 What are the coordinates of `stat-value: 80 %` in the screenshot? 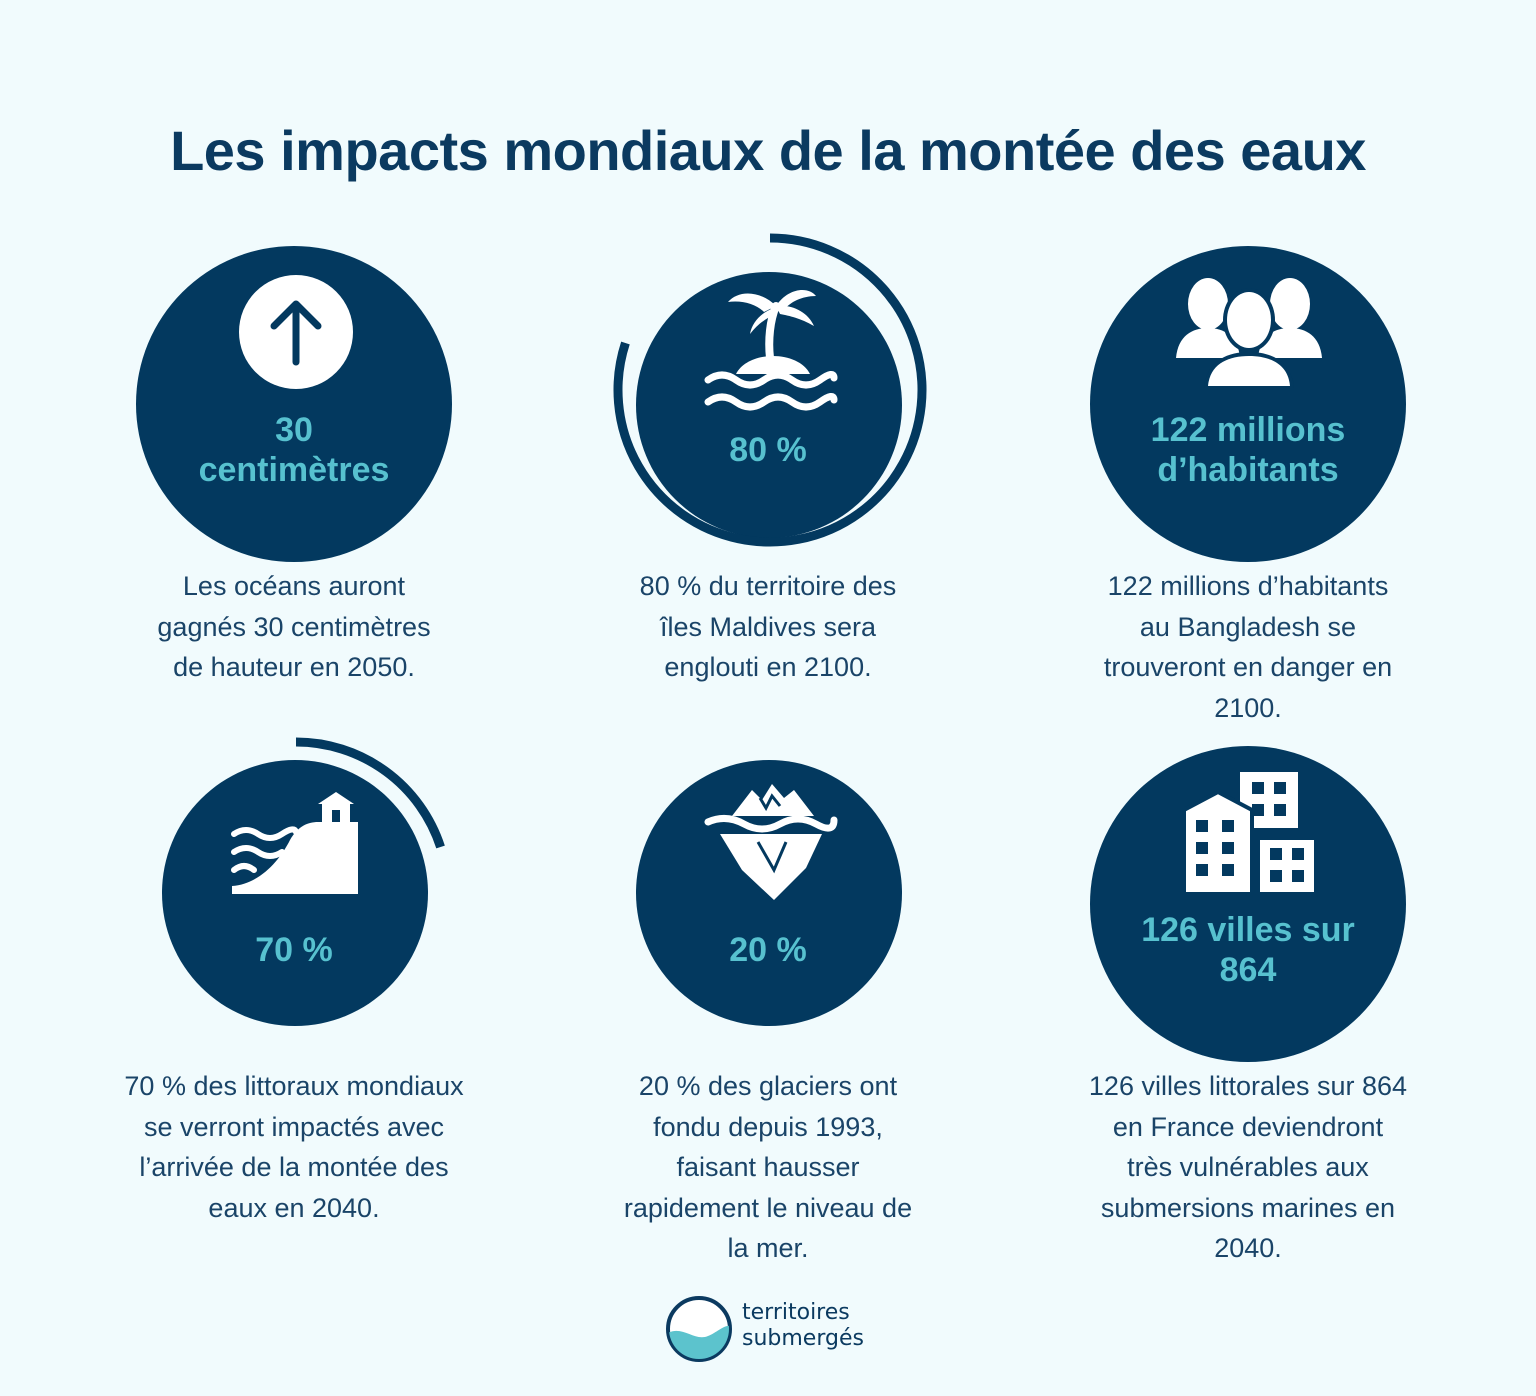 It's located at (768, 450).